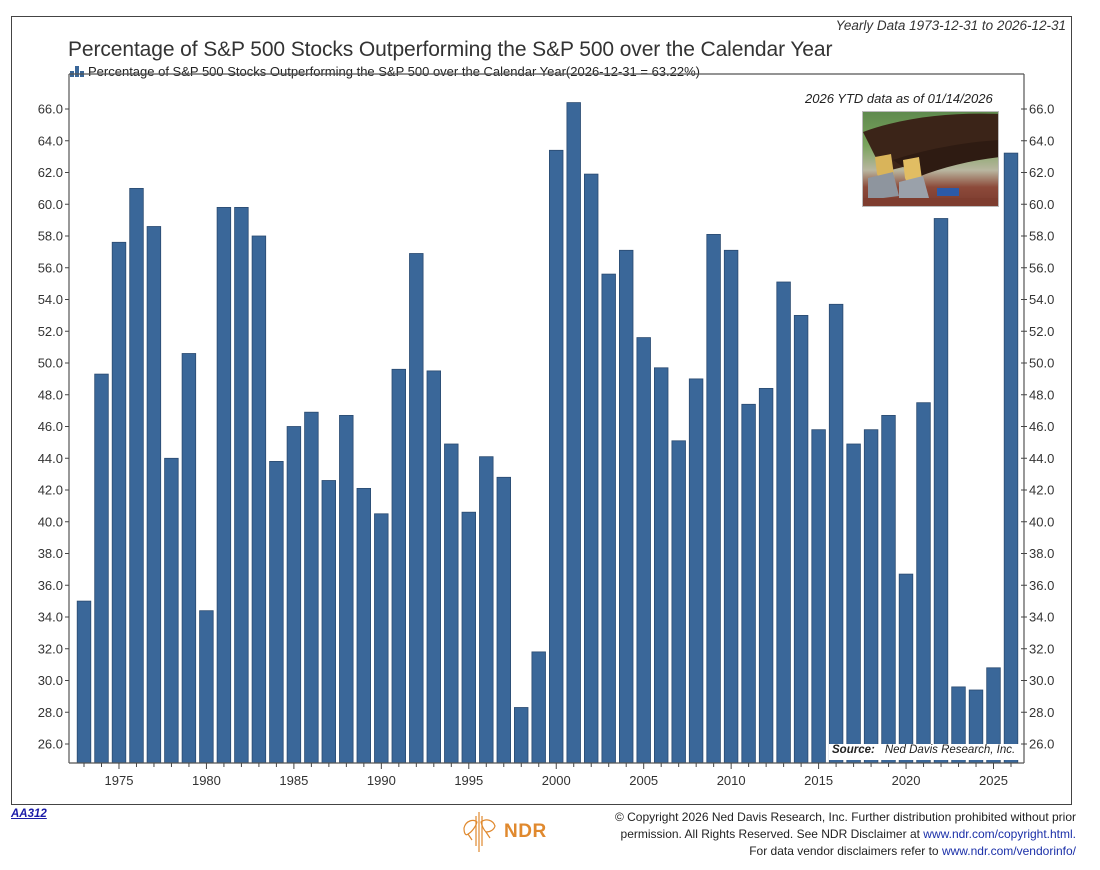 The width and height of the screenshot is (1100, 870). I want to click on vendor-info-link: www.ndr.com/vendorinfo/, so click(1008, 851).